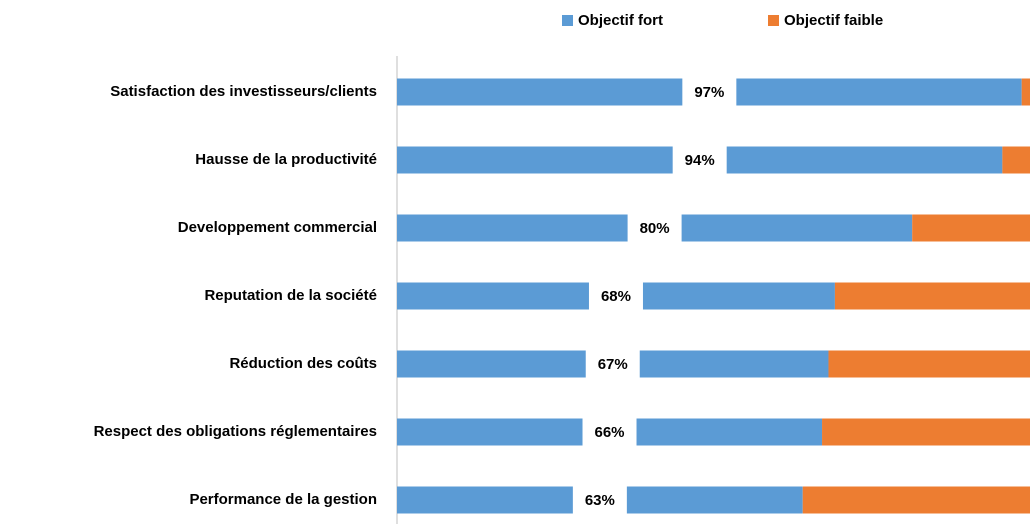 This screenshot has height=524, width=1030. Describe the element at coordinates (277, 227) in the screenshot. I see `category-label: Developpement commercial` at that location.